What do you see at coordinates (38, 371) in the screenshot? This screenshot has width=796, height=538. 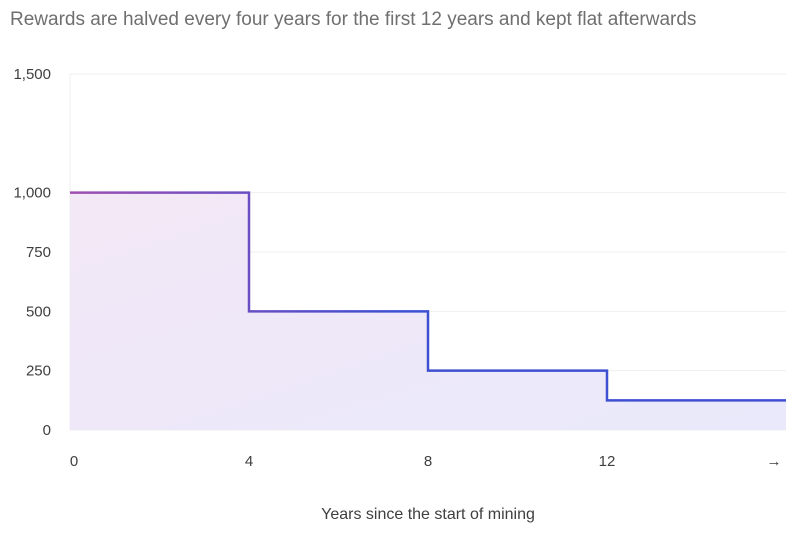 I see `y-tick-label: 250` at bounding box center [38, 371].